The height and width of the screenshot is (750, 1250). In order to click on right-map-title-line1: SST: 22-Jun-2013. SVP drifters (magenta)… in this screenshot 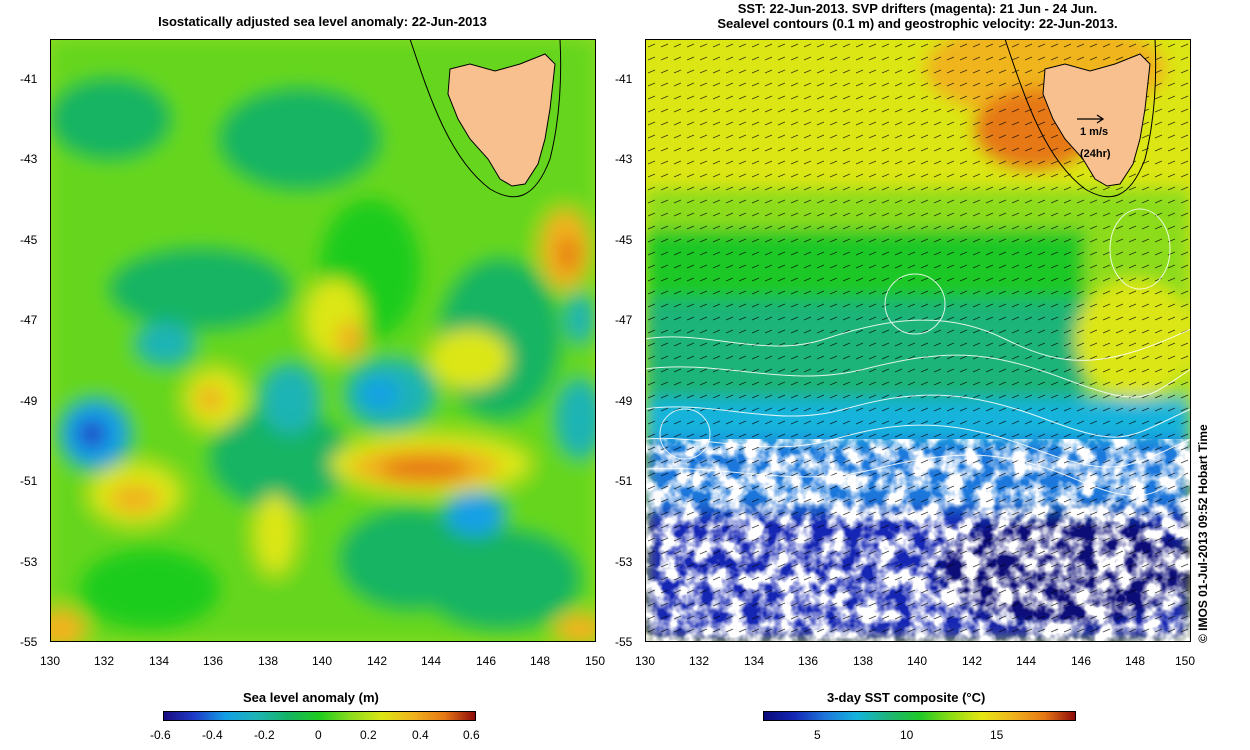, I will do `click(917, 8)`.